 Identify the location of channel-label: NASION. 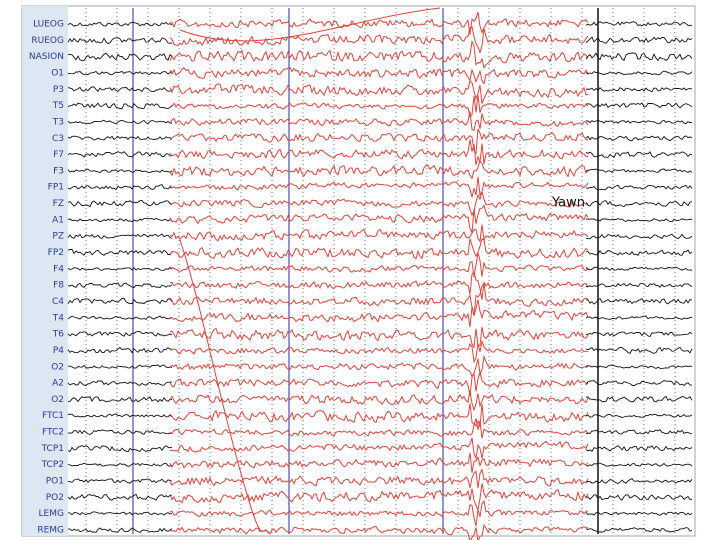
(46, 57).